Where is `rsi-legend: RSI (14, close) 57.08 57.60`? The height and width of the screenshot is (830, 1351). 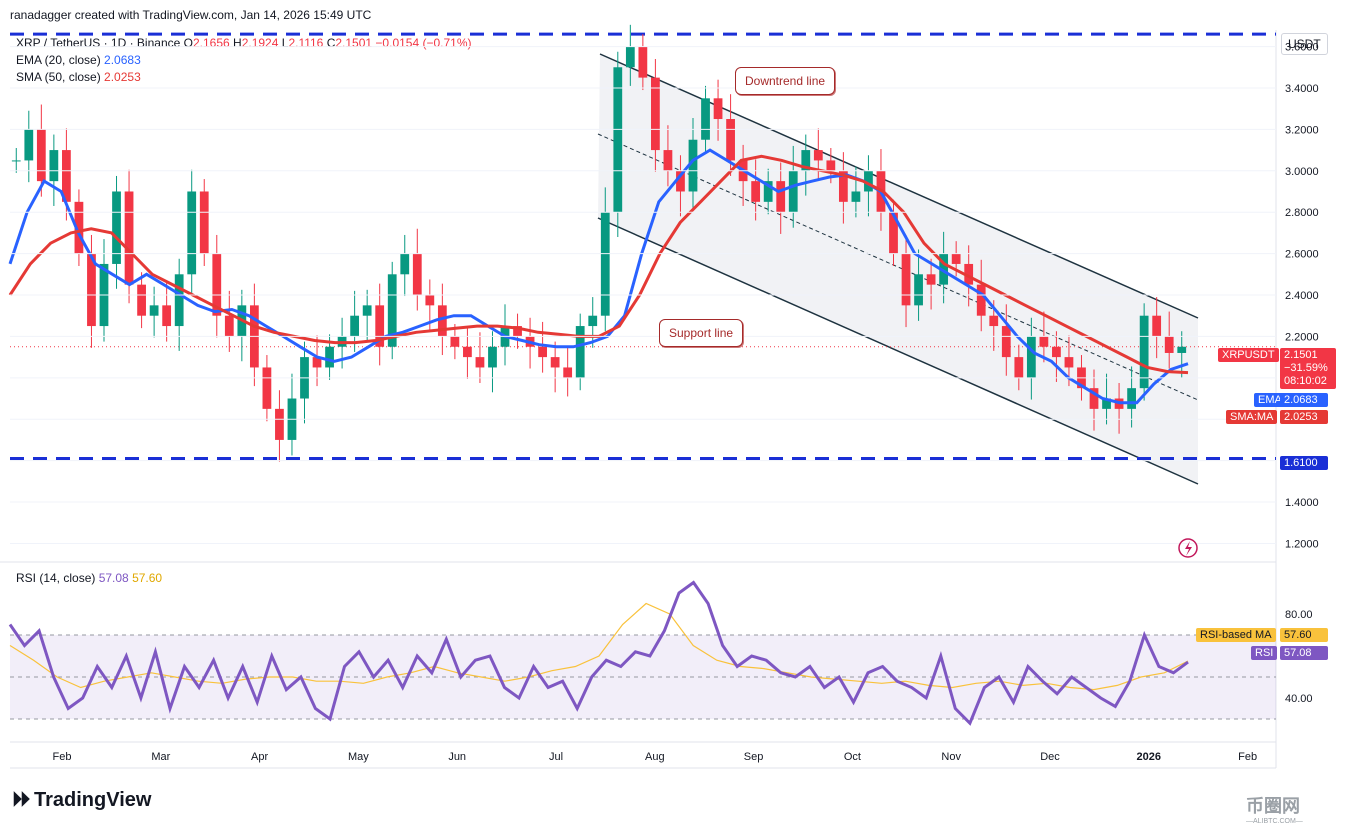
rsi-legend: RSI (14, close) 57.08 57.60 is located at coordinates (89, 578).